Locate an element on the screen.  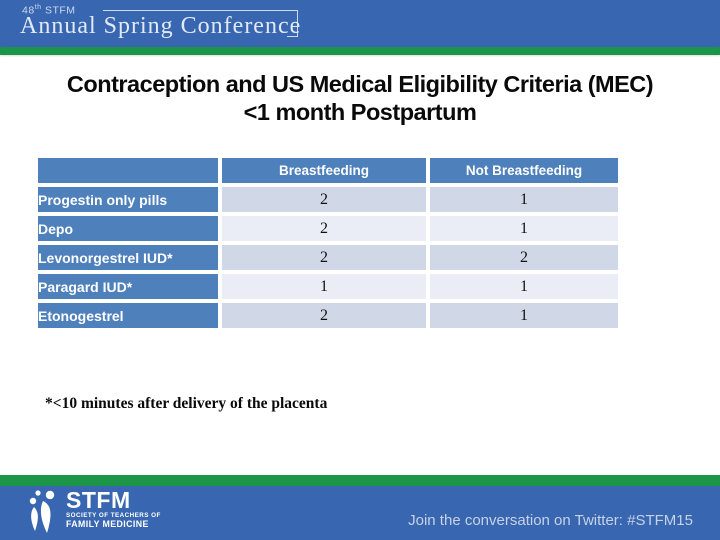
column-header-not-breastfeeding: Not Breastfeeding is located at coordinates (524, 170).